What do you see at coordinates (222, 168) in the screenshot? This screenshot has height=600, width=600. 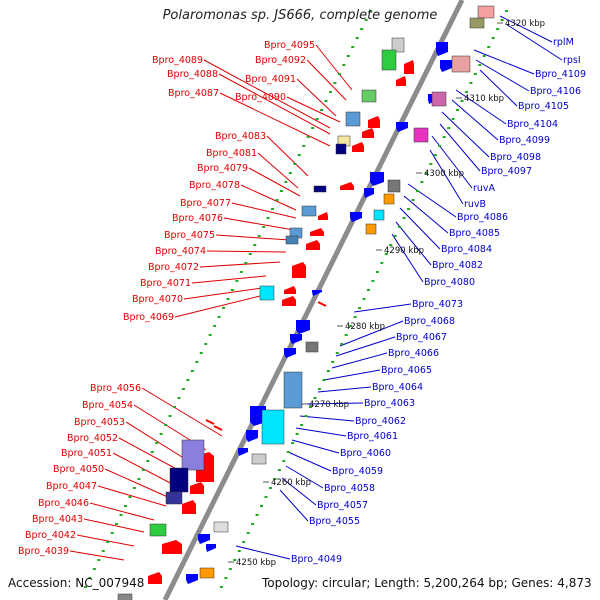 I see `gene-label-left: Bpro_4079` at bounding box center [222, 168].